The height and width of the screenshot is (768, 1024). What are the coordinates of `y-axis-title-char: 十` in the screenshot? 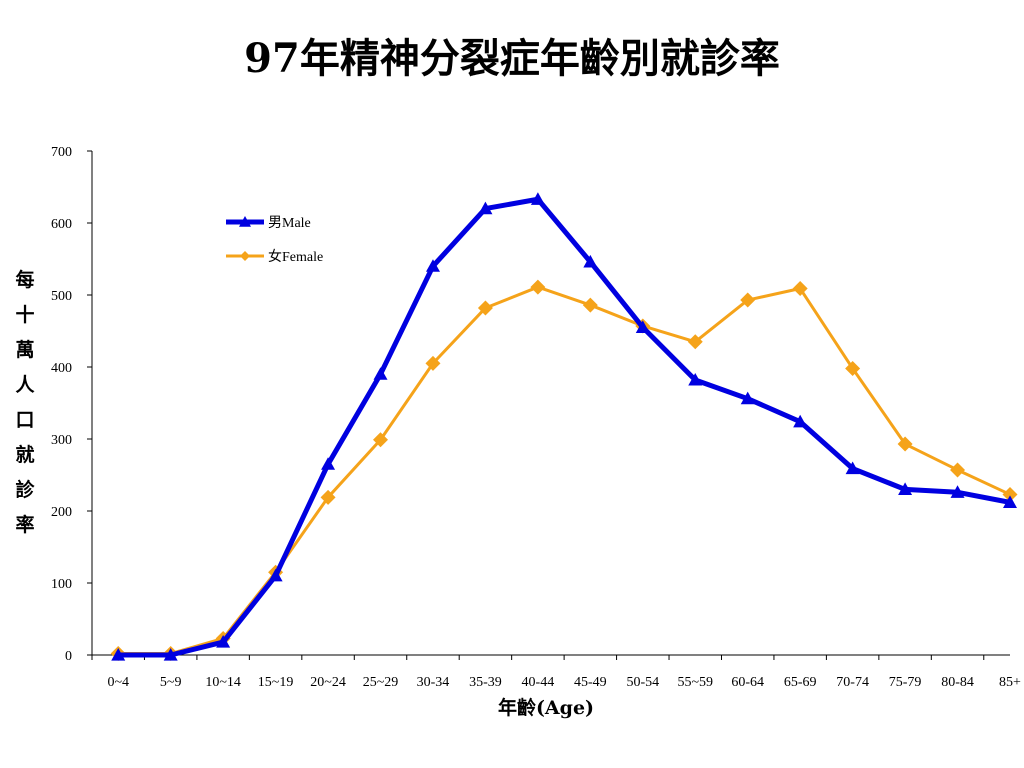 It's located at (24, 314).